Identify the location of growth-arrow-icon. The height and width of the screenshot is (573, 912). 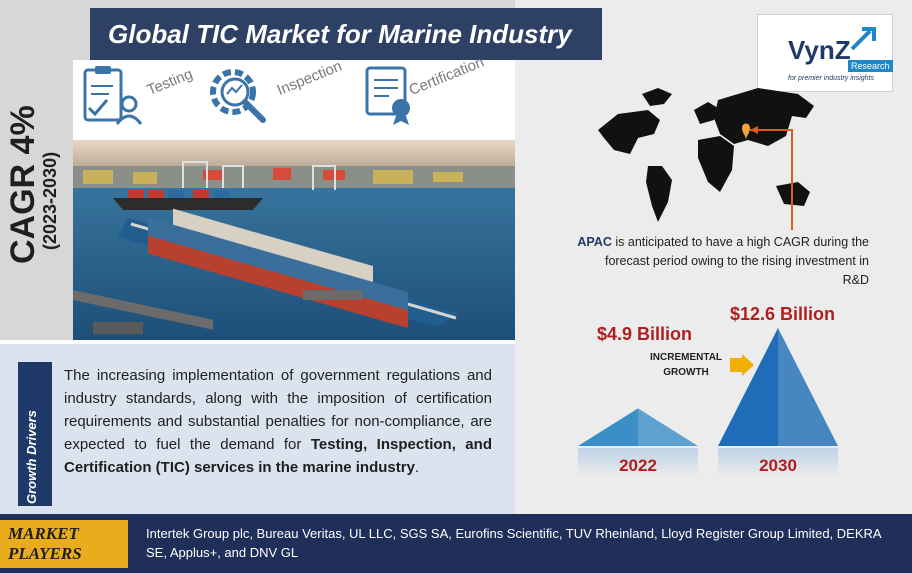
(742, 365).